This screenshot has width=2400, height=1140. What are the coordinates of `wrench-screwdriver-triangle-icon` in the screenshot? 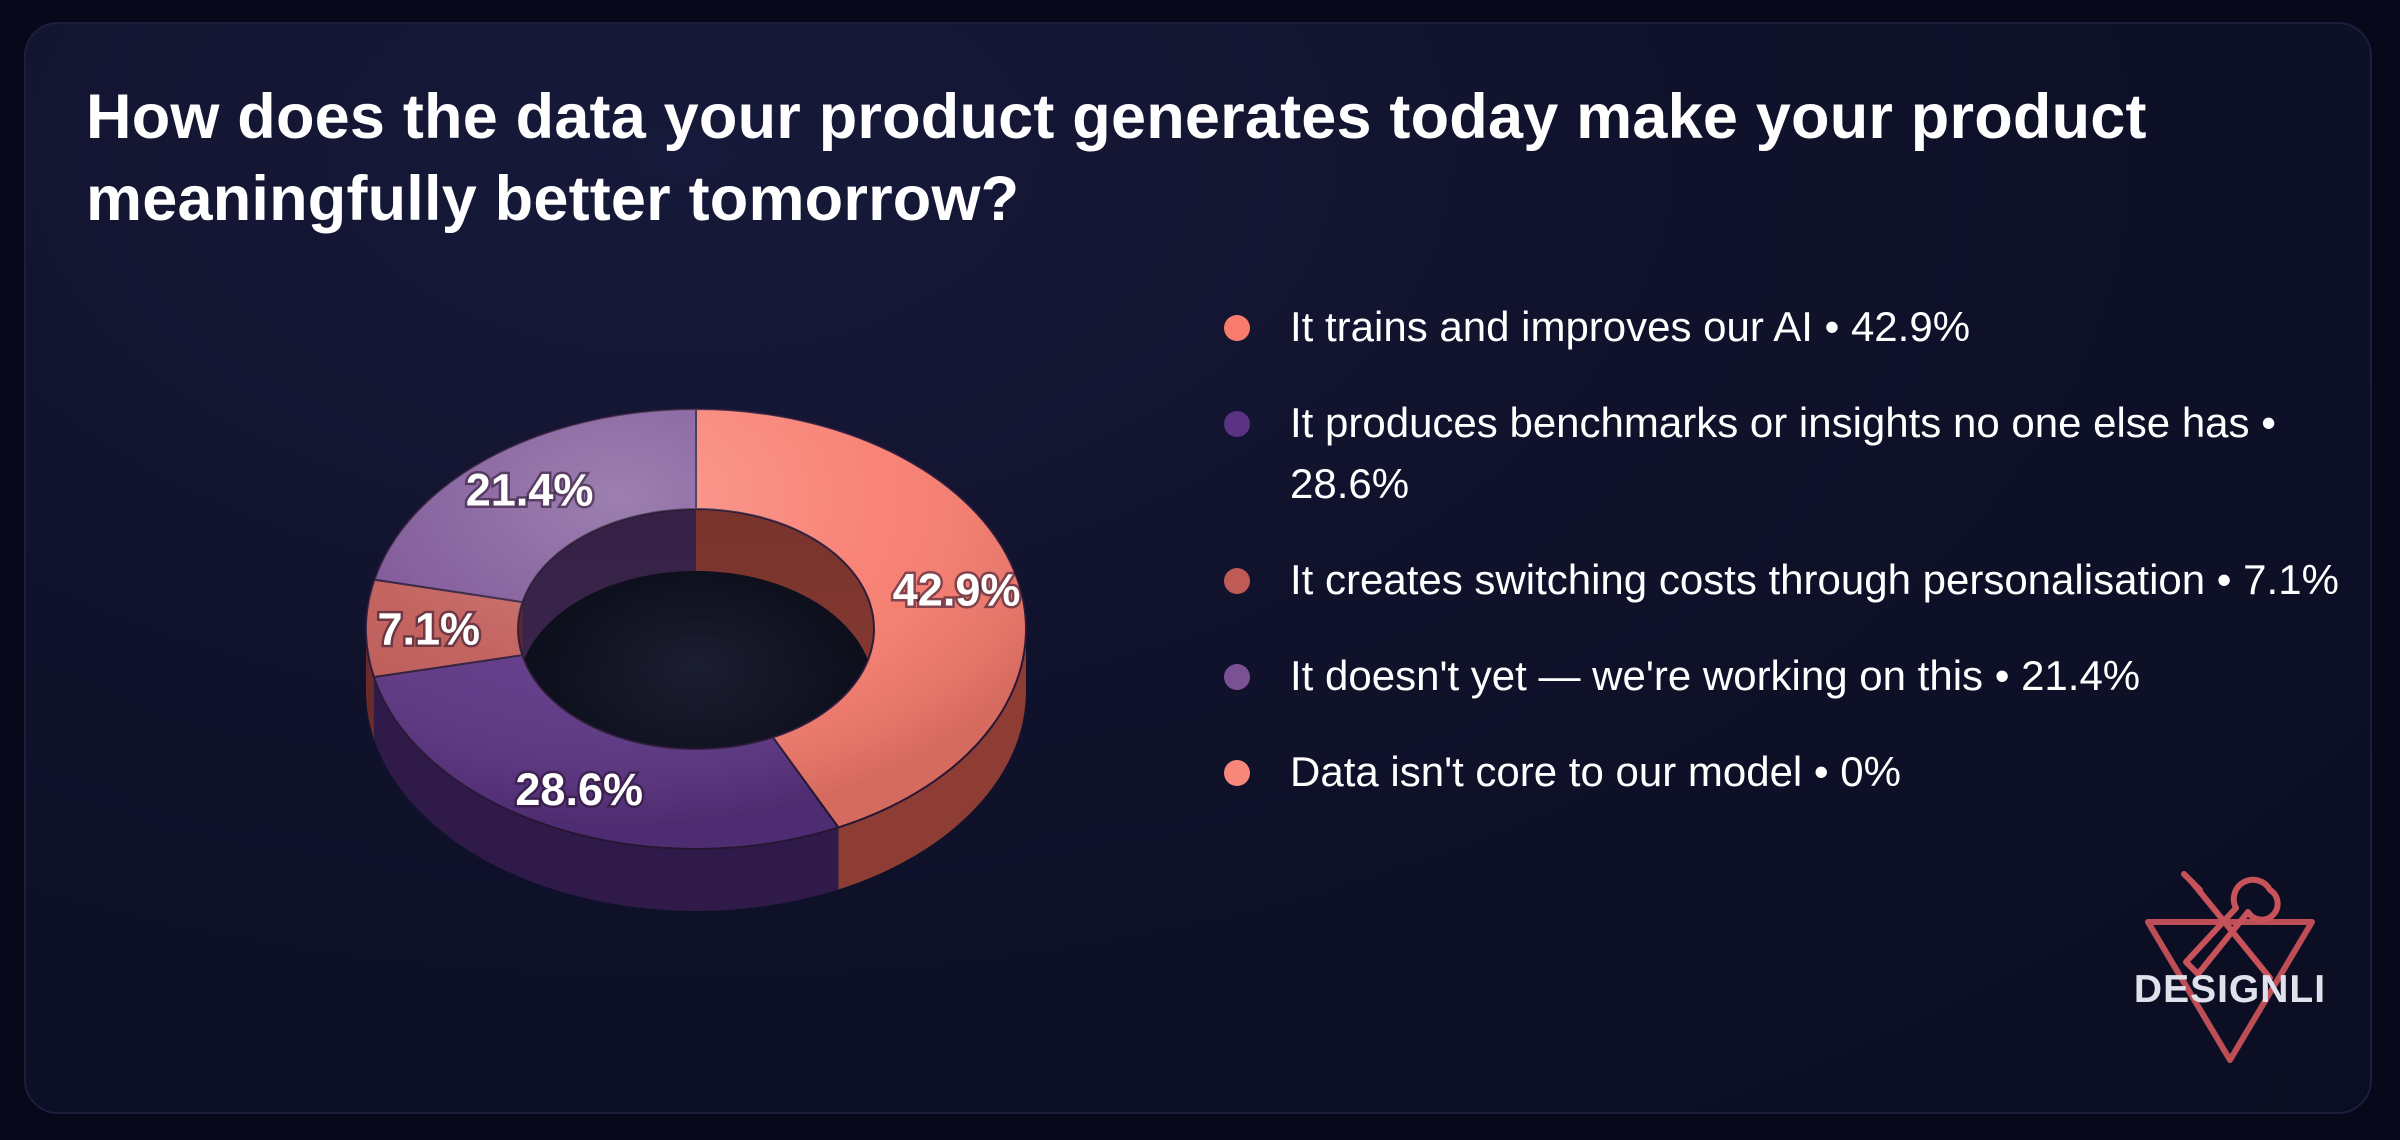 It's located at (2230, 967).